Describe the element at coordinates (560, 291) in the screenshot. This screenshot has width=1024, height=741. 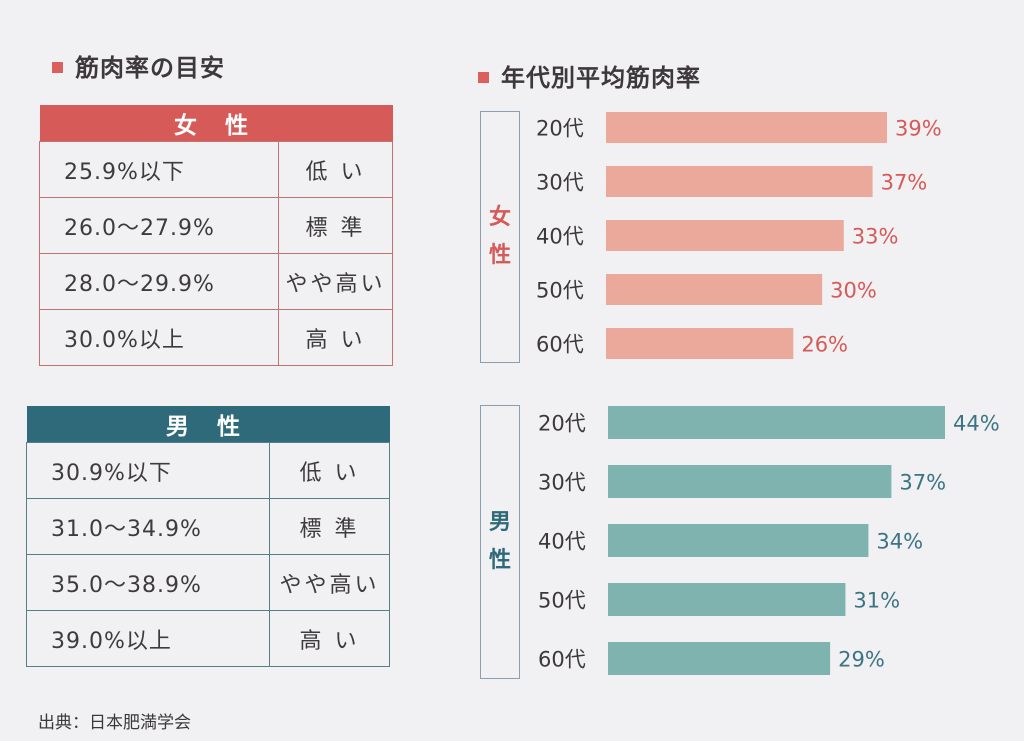
I see `female-category-label: 50代` at that location.